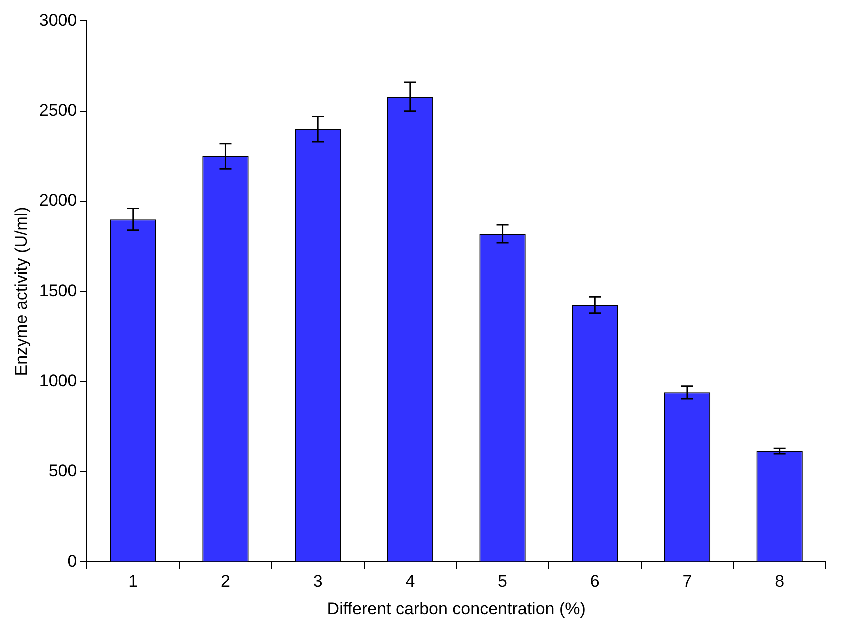 The height and width of the screenshot is (632, 864). Describe the element at coordinates (780, 582) in the screenshot. I see `x-tick-label: 8` at that location.